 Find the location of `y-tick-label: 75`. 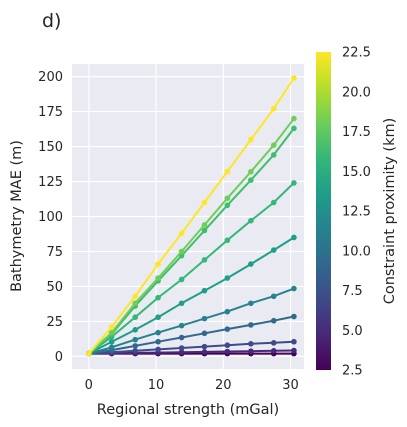

y-tick-label: 75 is located at coordinates (54, 252).